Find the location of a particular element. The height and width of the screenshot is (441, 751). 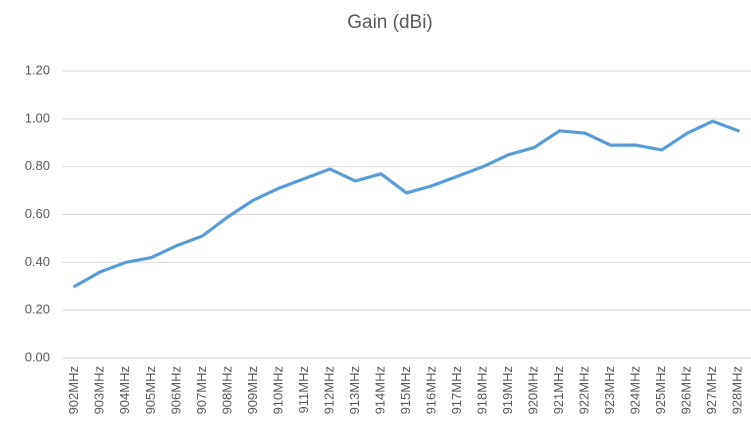

x-tick-label: 921MHz is located at coordinates (558, 390).